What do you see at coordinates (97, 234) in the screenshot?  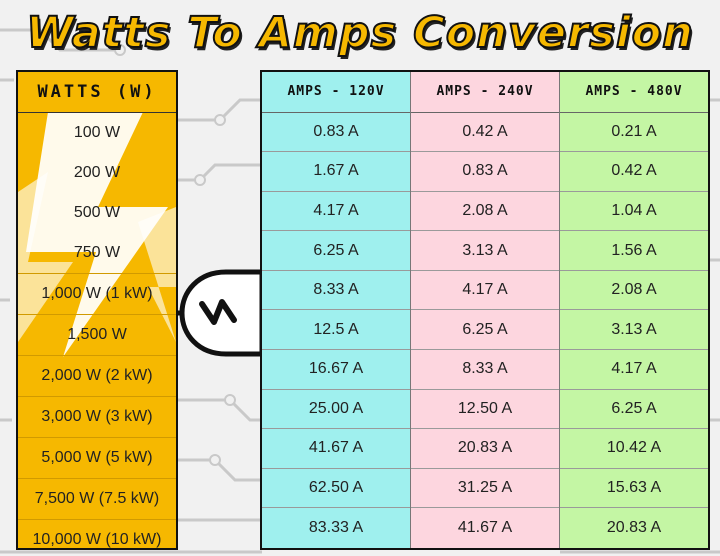 I see `lightning-bolt-icon` at bounding box center [97, 234].